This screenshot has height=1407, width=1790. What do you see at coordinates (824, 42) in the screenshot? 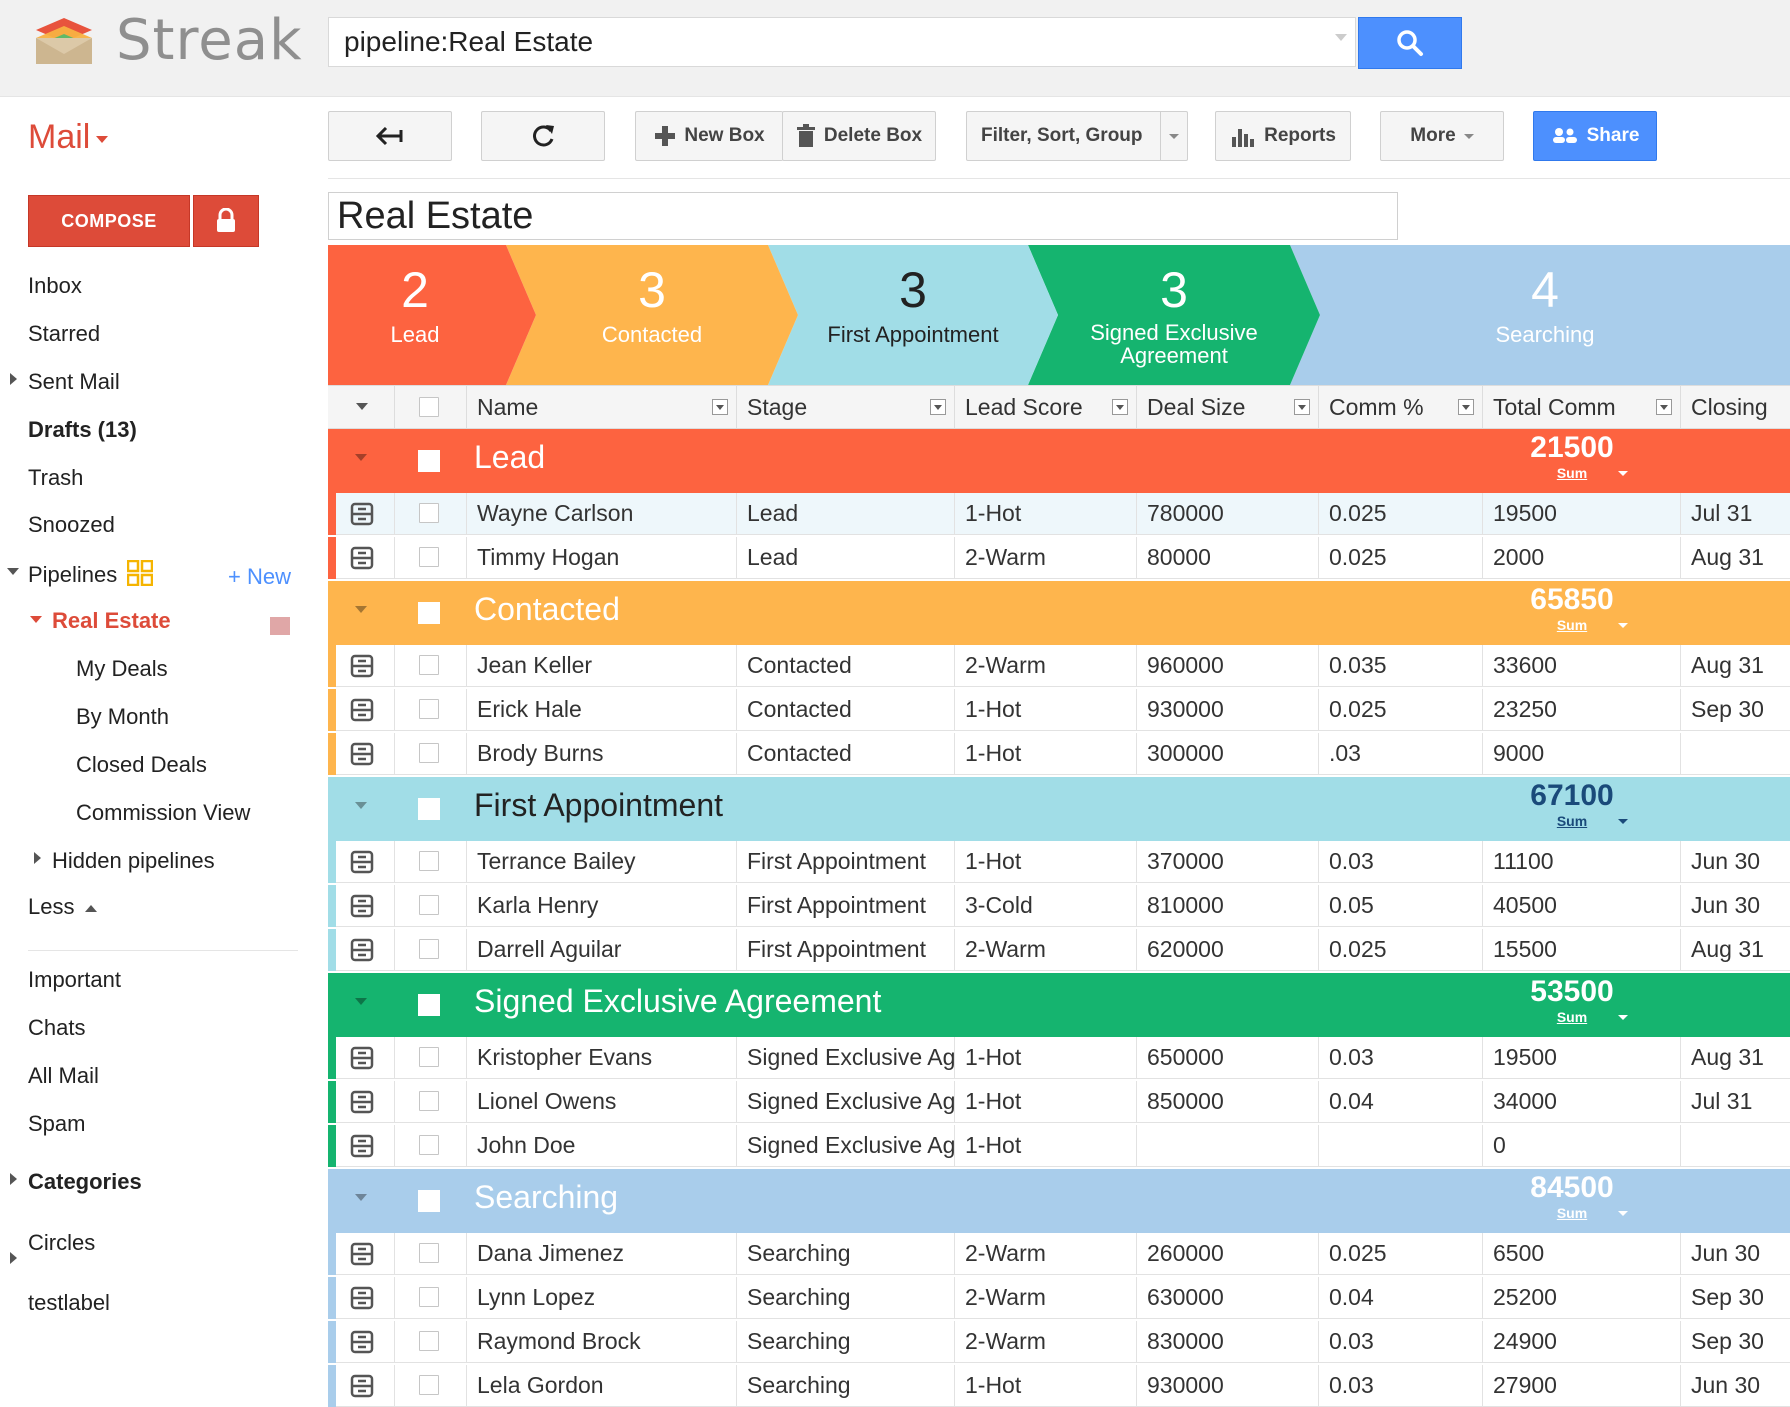
I see `search-input` at bounding box center [824, 42].